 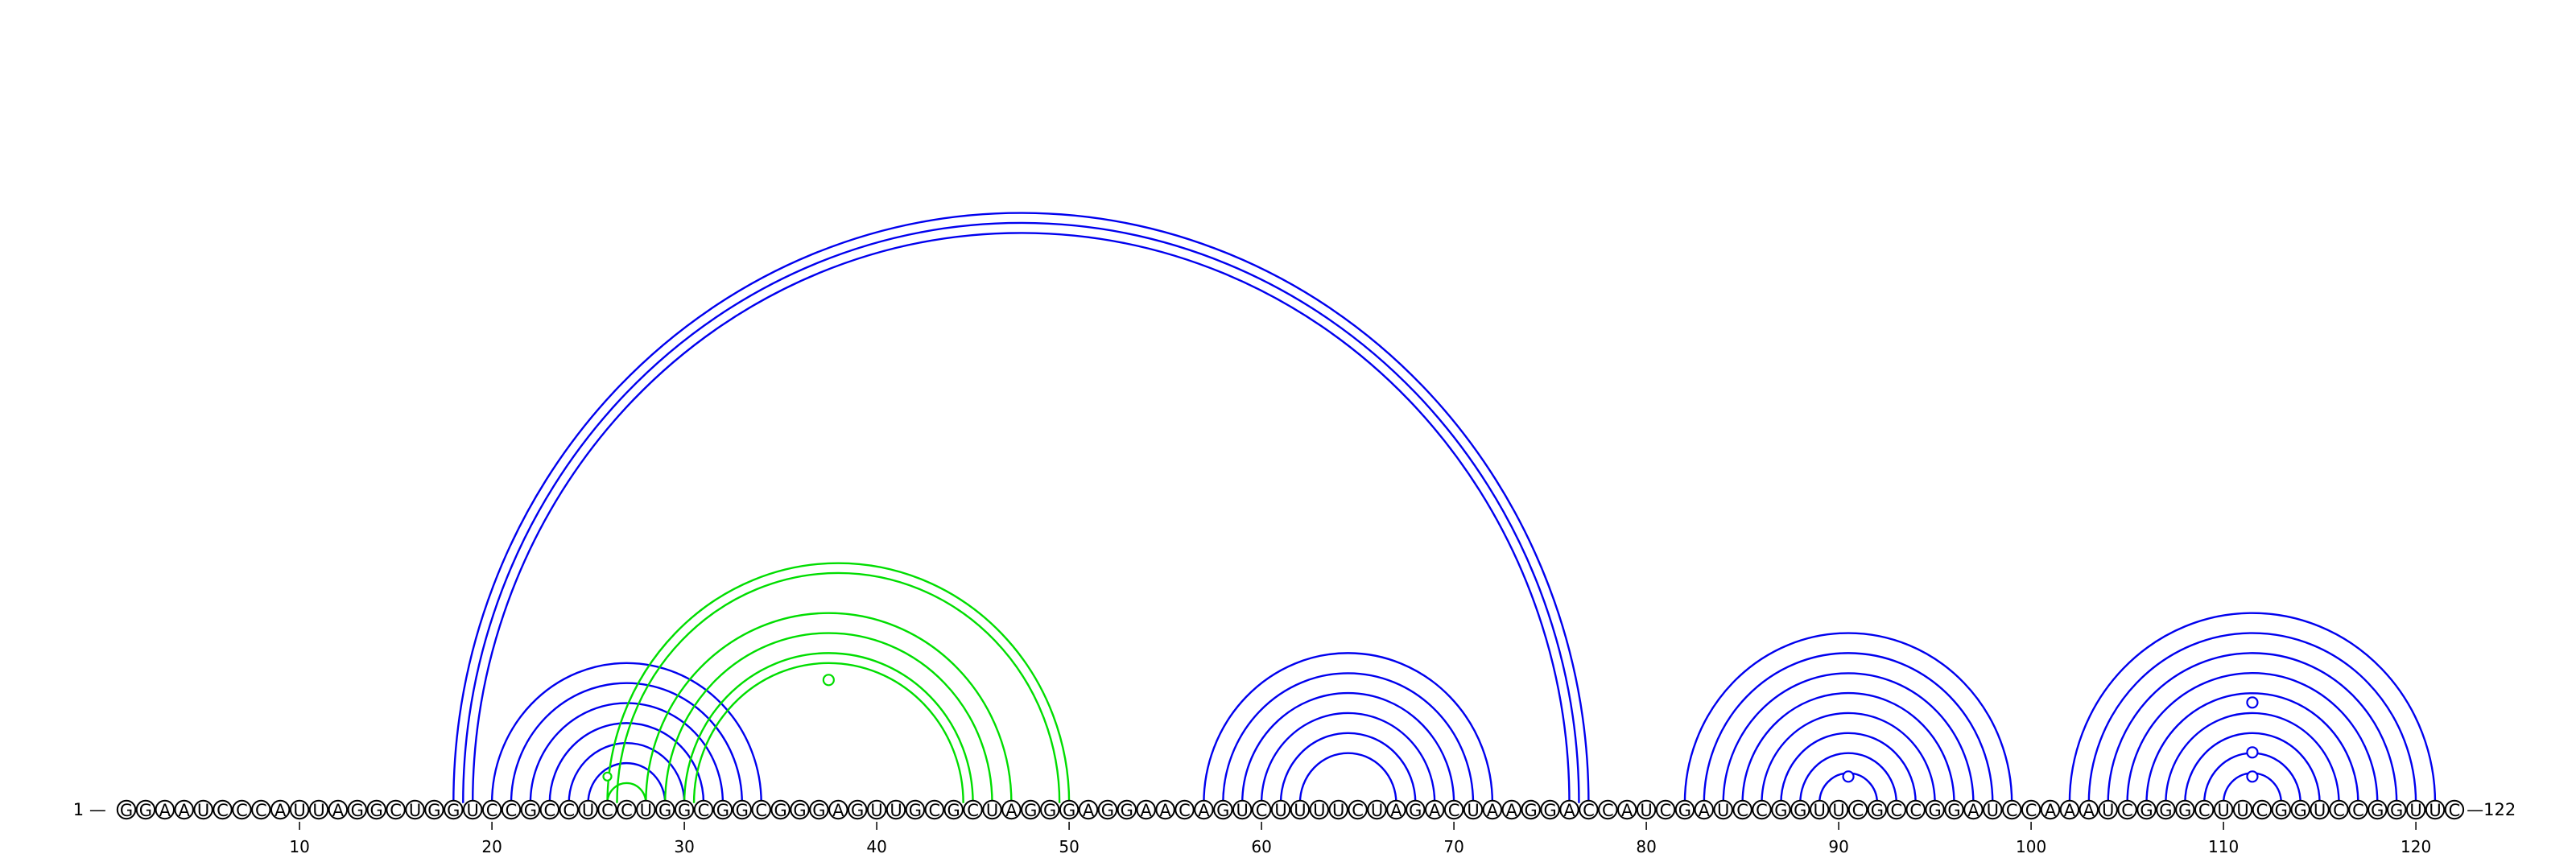 What do you see at coordinates (1031, 809) in the screenshot?
I see `nucleotide-48: G` at bounding box center [1031, 809].